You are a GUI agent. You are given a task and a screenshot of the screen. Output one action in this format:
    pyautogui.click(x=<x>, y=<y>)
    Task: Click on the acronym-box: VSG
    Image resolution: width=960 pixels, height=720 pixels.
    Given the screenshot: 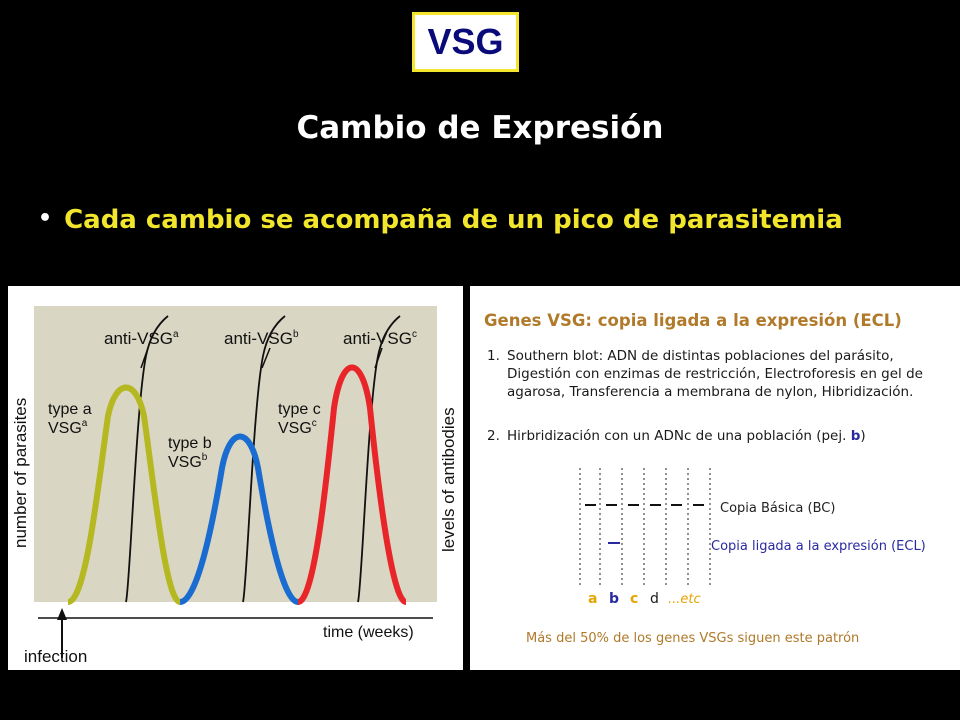 What is the action you would take?
    pyautogui.click(x=465, y=42)
    